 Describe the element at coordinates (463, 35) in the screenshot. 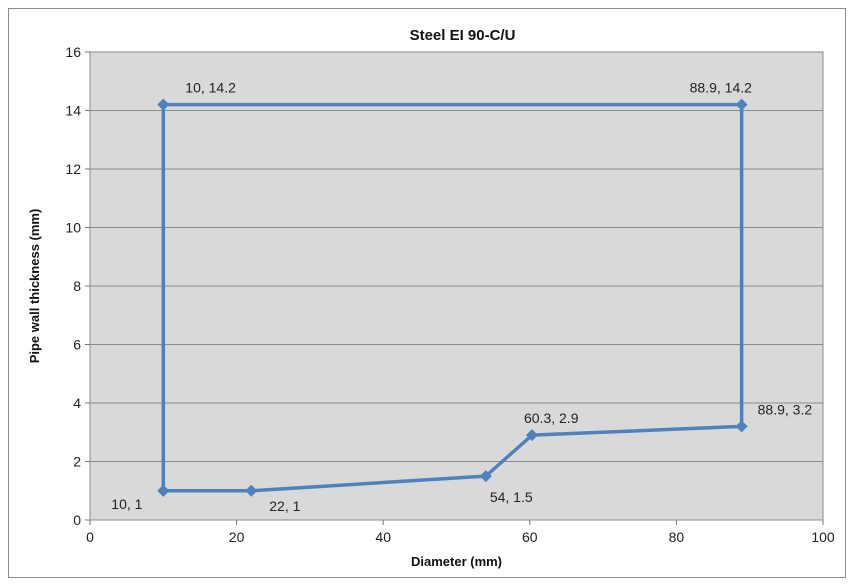

I see `chart-title: Steel EI 90-C/U` at that location.